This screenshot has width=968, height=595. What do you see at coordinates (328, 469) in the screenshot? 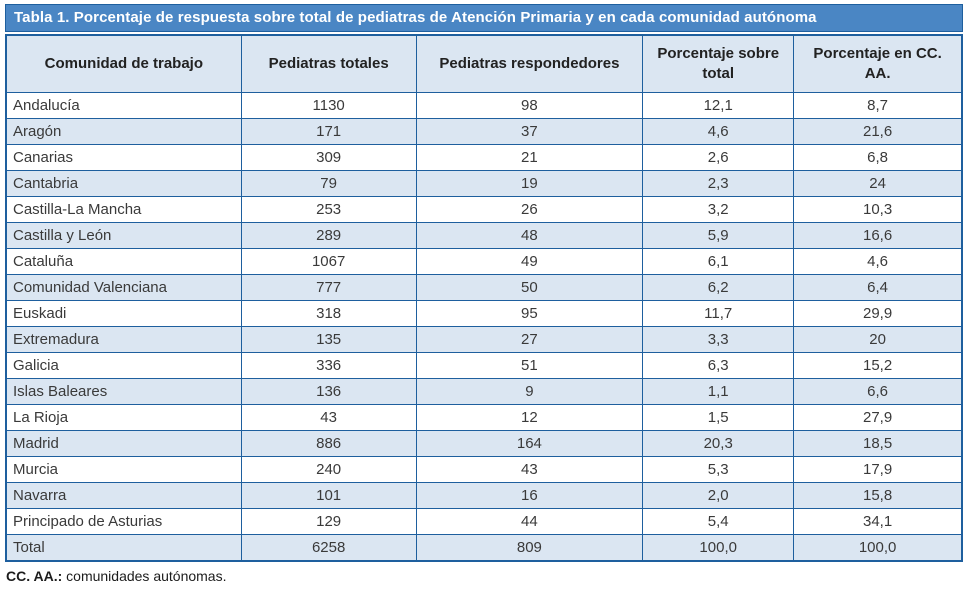
I see `cell-value: 240` at bounding box center [328, 469].